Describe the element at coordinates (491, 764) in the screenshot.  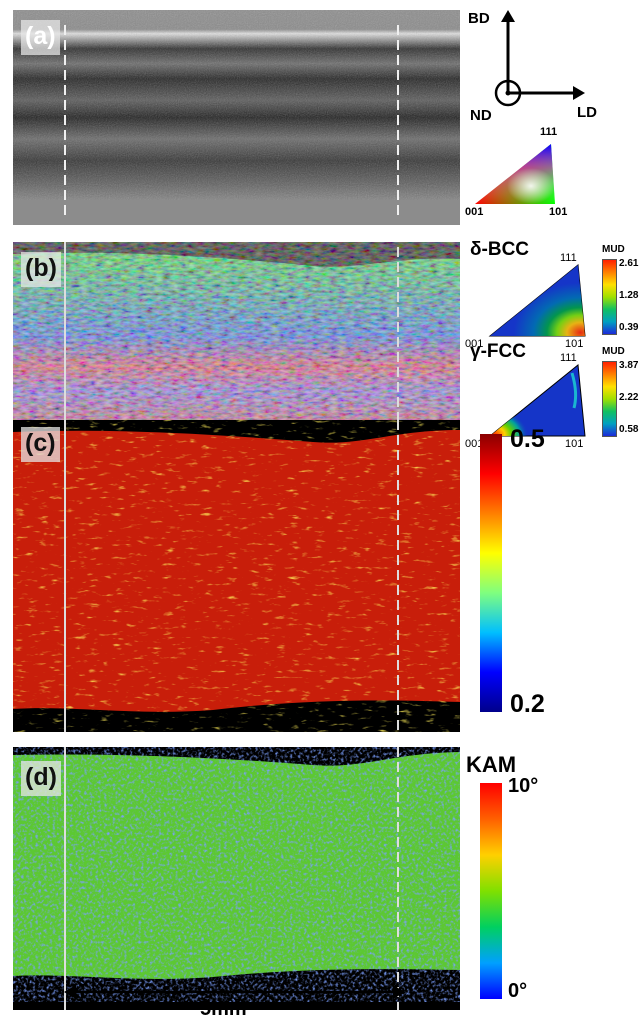
I see `kam-title: KAM` at that location.